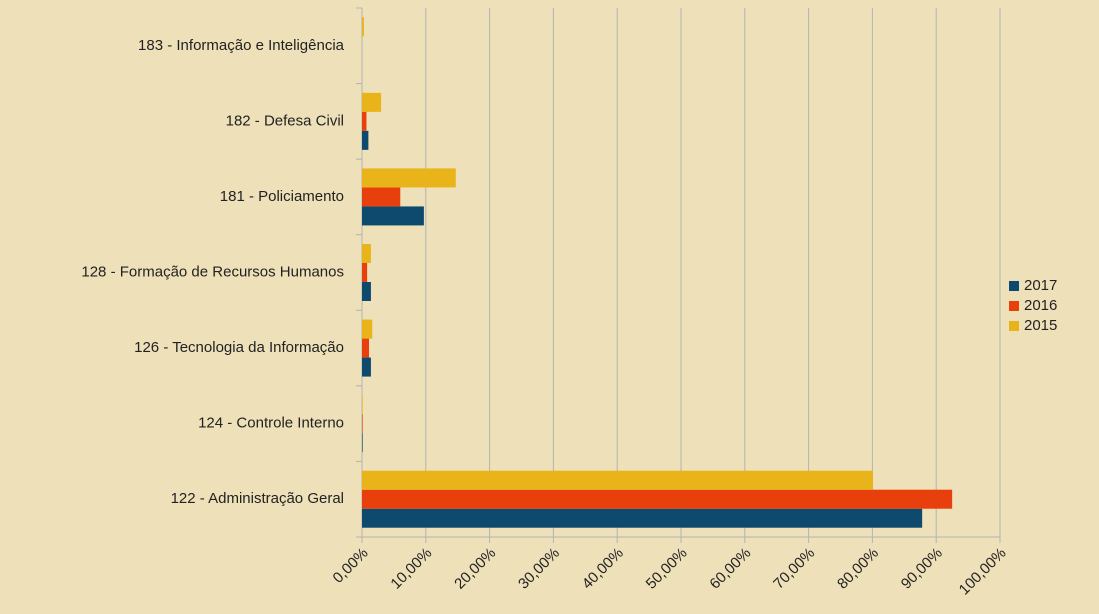  Describe the element at coordinates (212, 271) in the screenshot. I see `y-tick-label: 128 - Formação de Recursos Humanos` at that location.